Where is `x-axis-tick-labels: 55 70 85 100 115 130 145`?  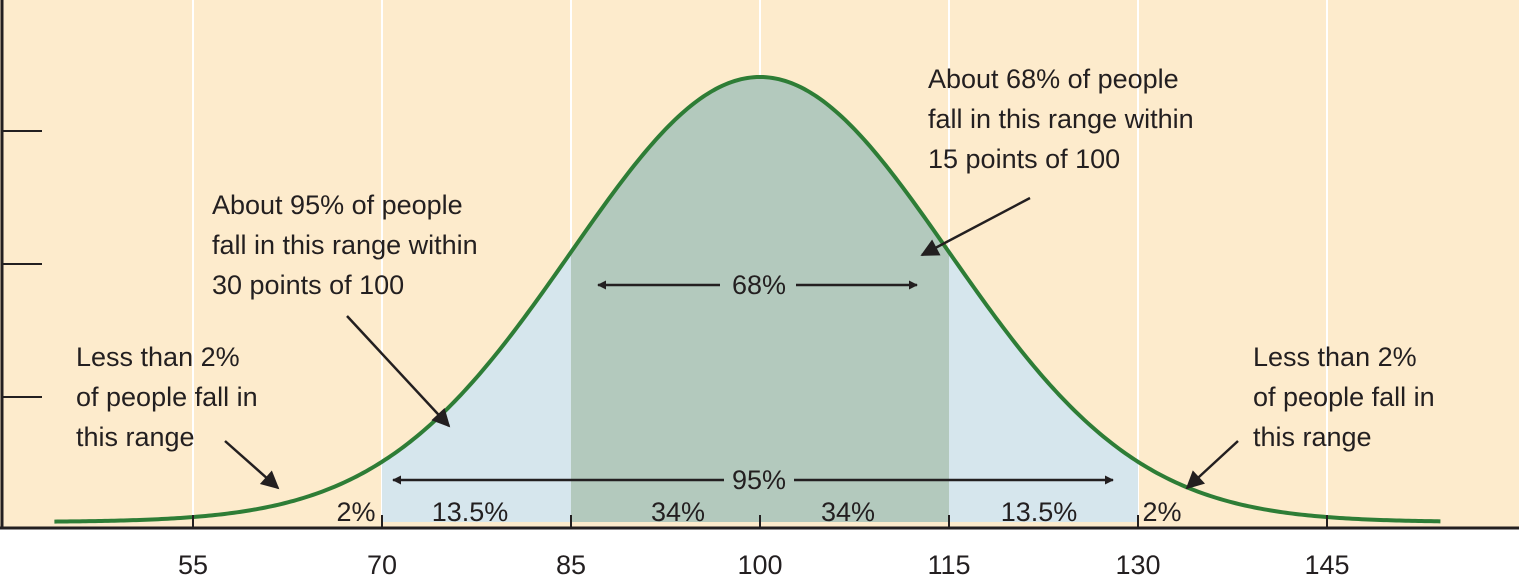 x-axis-tick-labels: 55 70 85 100 115 130 145 is located at coordinates (764, 565).